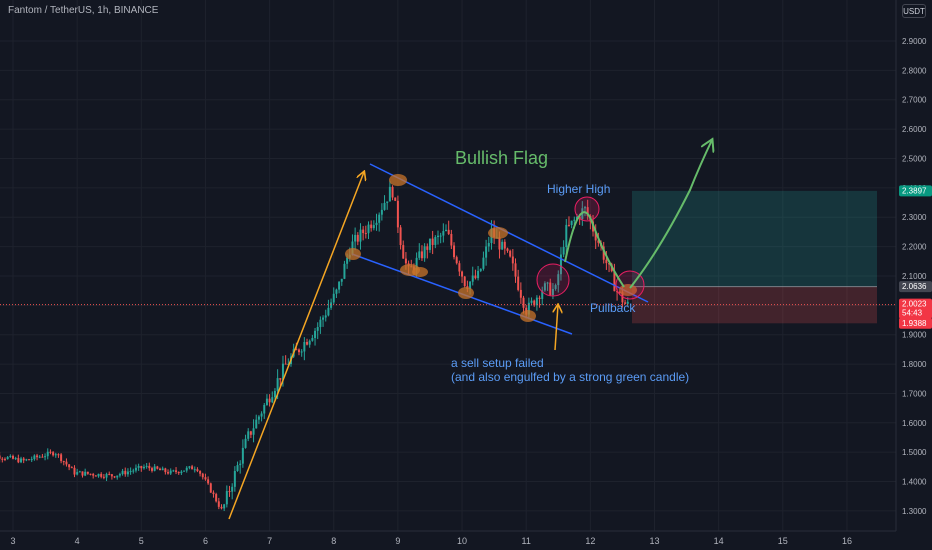 This screenshot has height=550, width=932. I want to click on price-tick-label: 2.1000, so click(914, 276).